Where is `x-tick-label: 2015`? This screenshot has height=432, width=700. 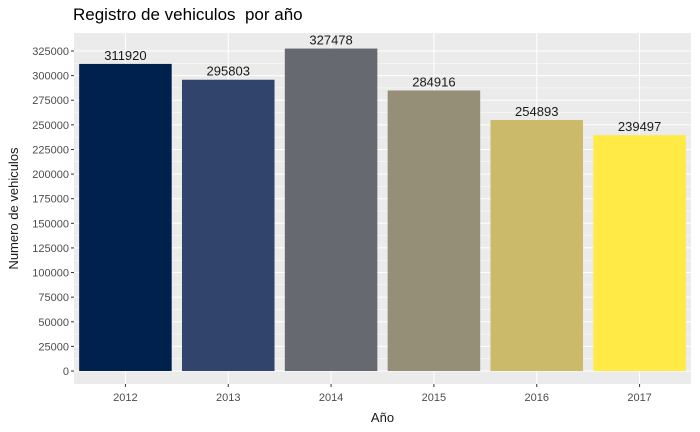
x-tick-label: 2015 is located at coordinates (434, 398).